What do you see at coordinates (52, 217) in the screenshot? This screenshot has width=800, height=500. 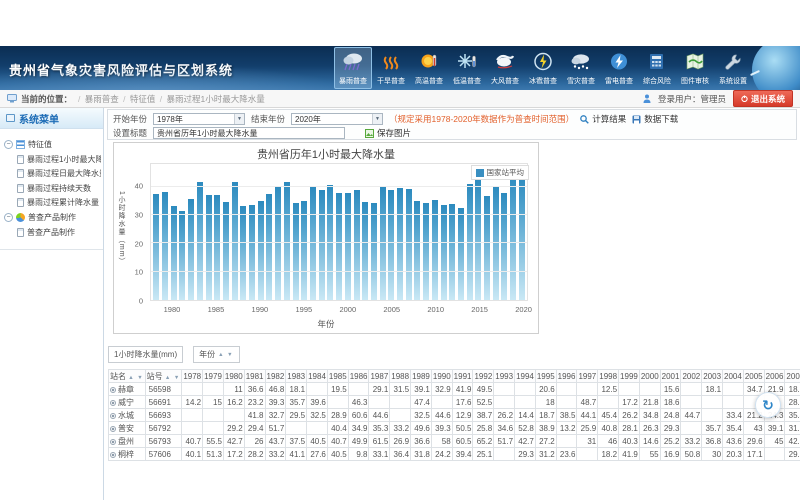 I see `sidebar-group-1: − 普查产品制作` at bounding box center [52, 217].